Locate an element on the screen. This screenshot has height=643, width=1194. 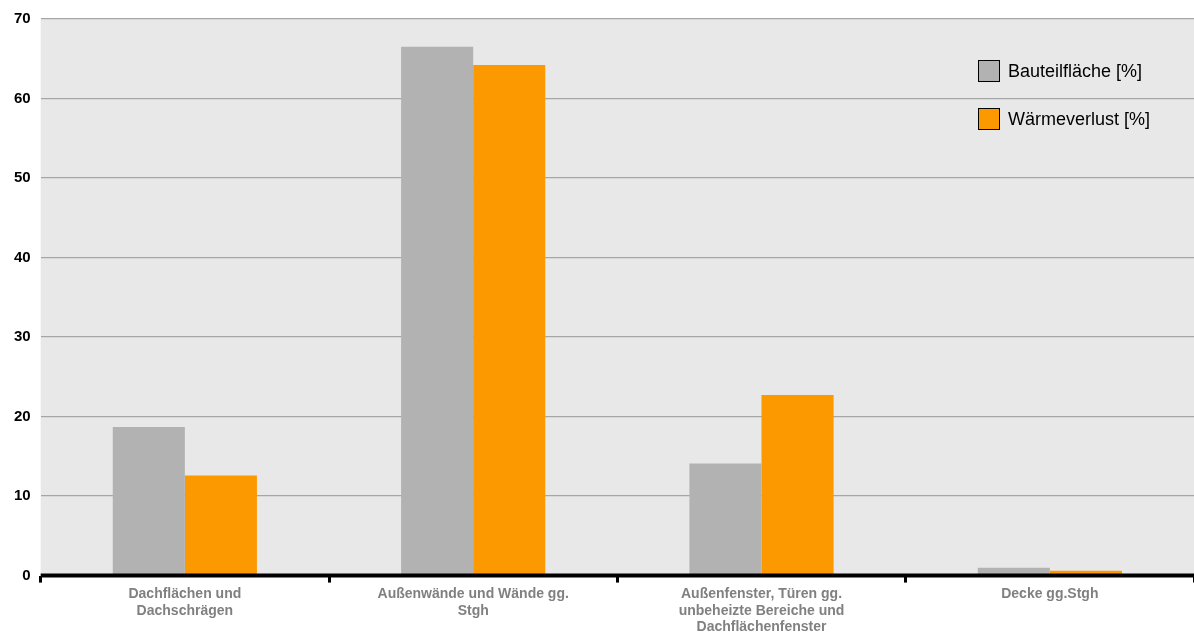
x-tick-label: Außenwände und Wände gg. Stgh is located at coordinates (473, 601).